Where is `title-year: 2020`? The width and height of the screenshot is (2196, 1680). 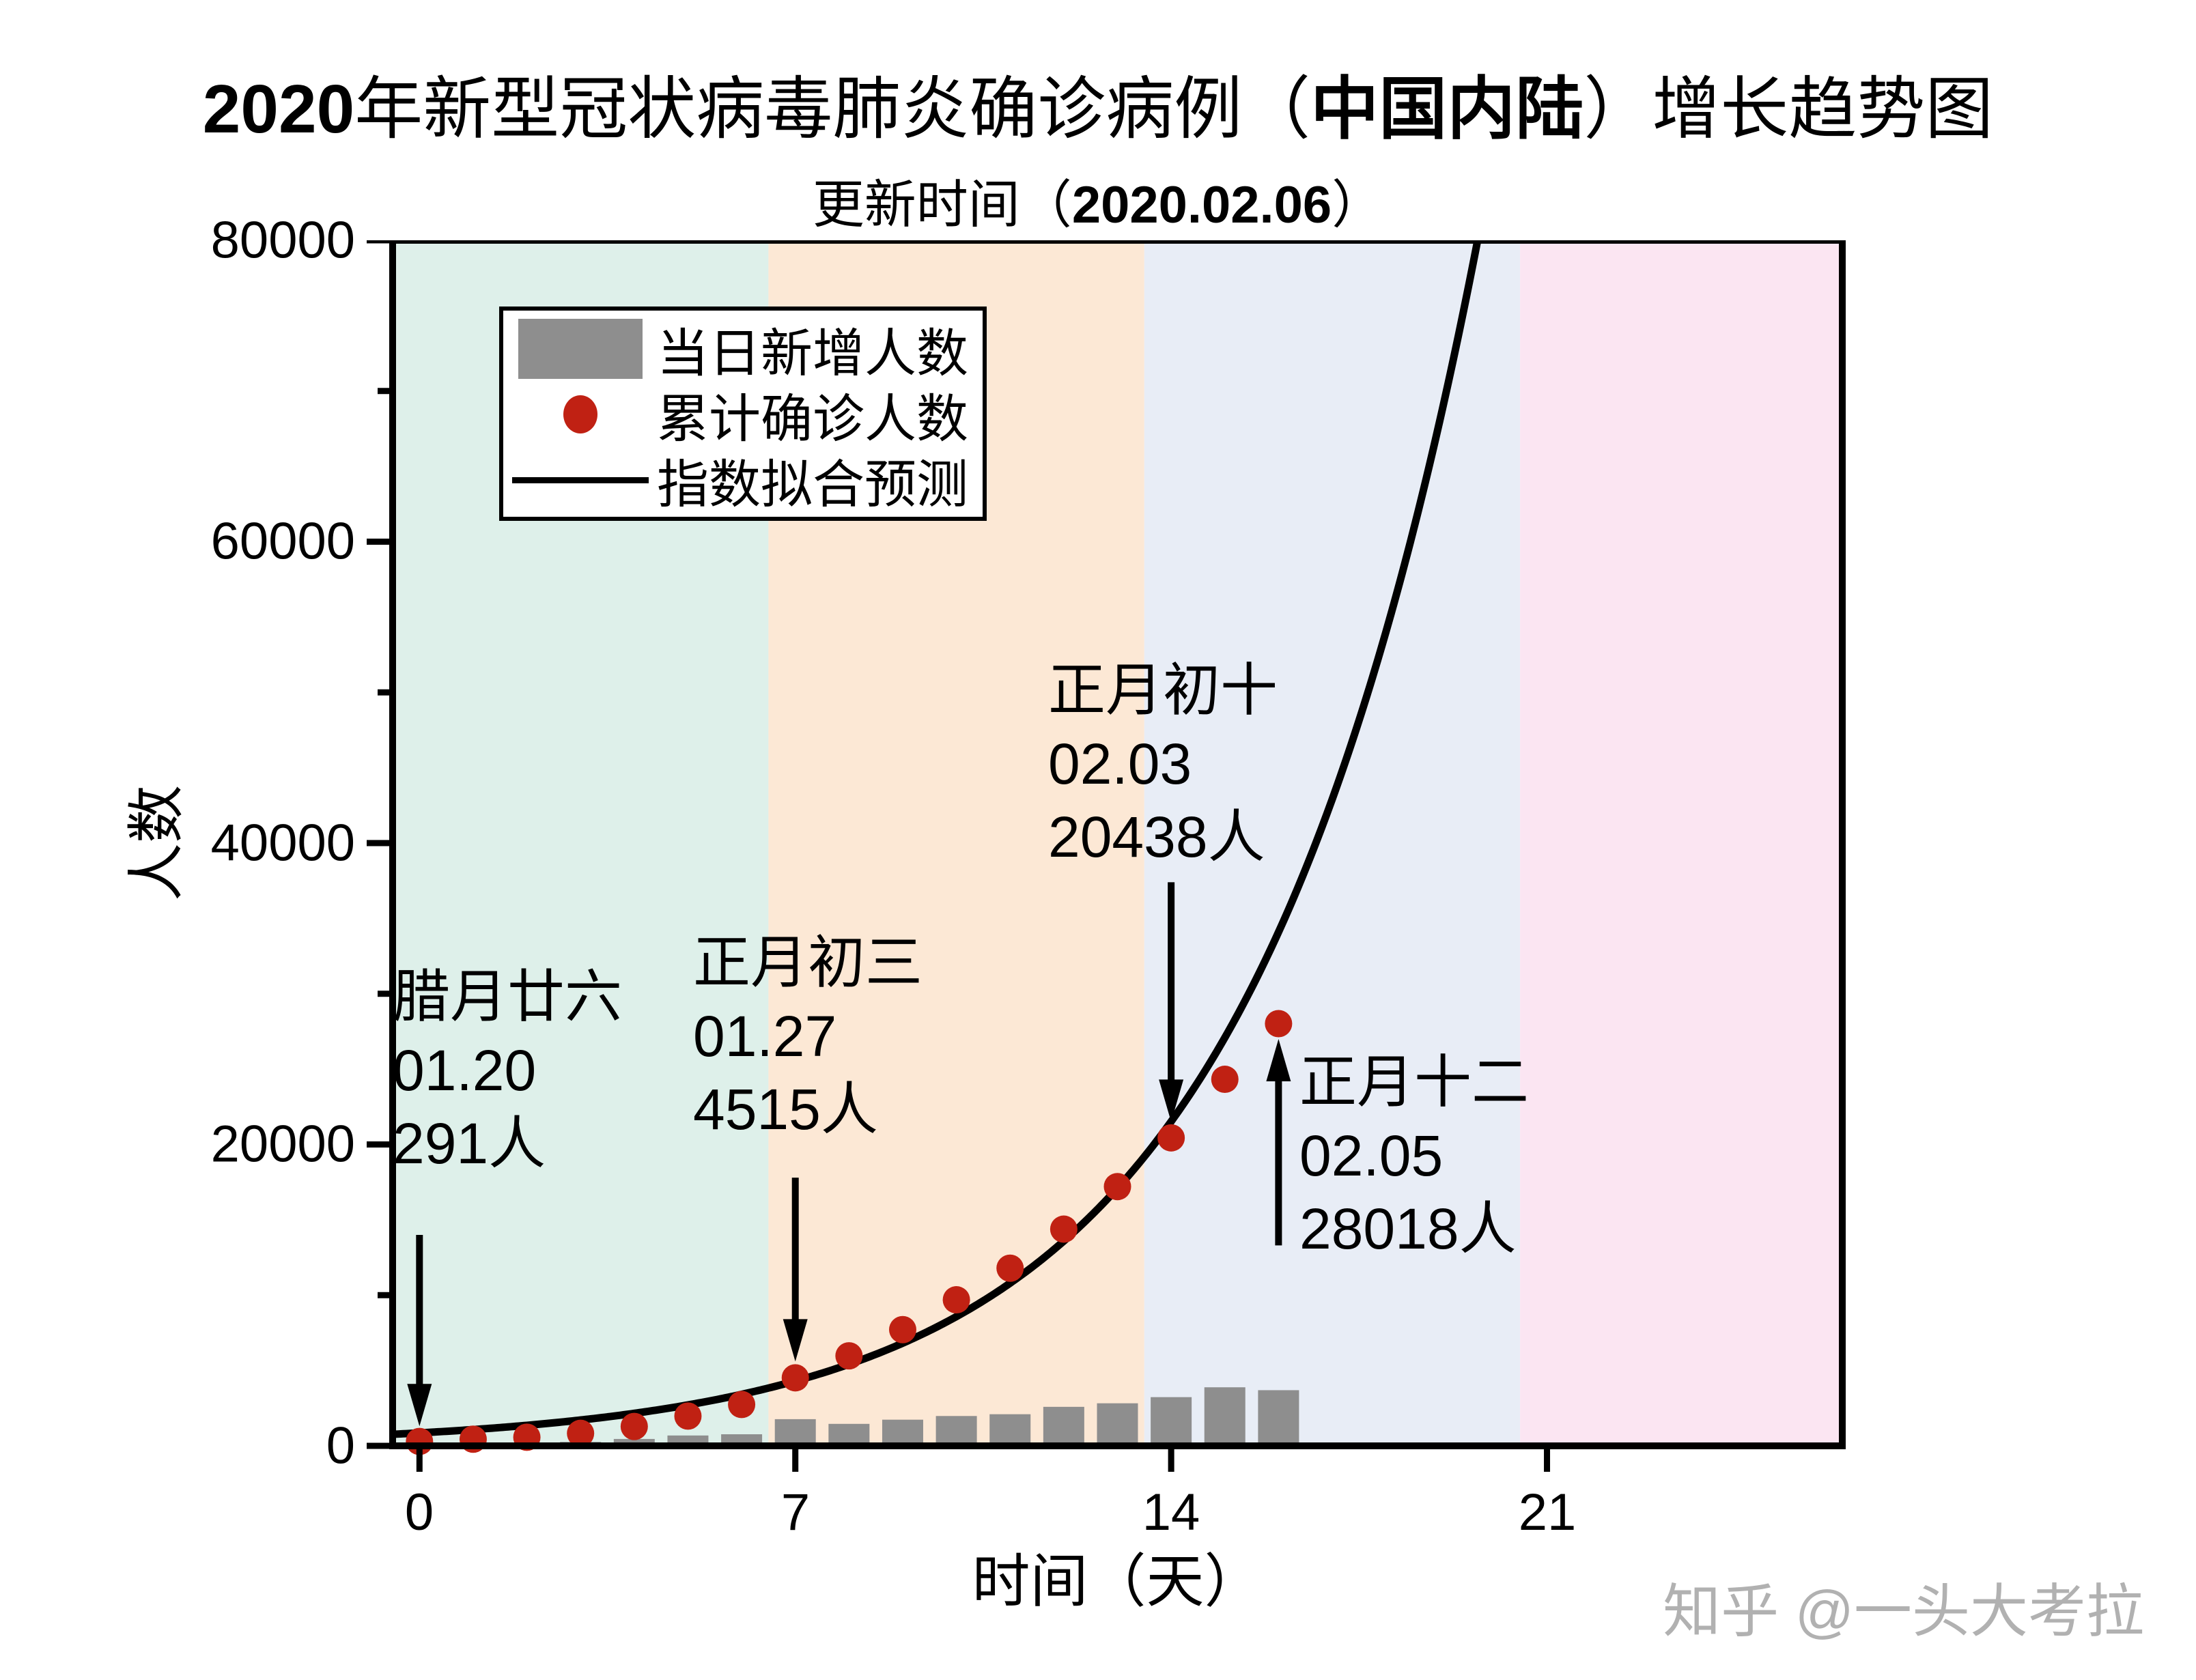 title-year: 2020 is located at coordinates (279, 109).